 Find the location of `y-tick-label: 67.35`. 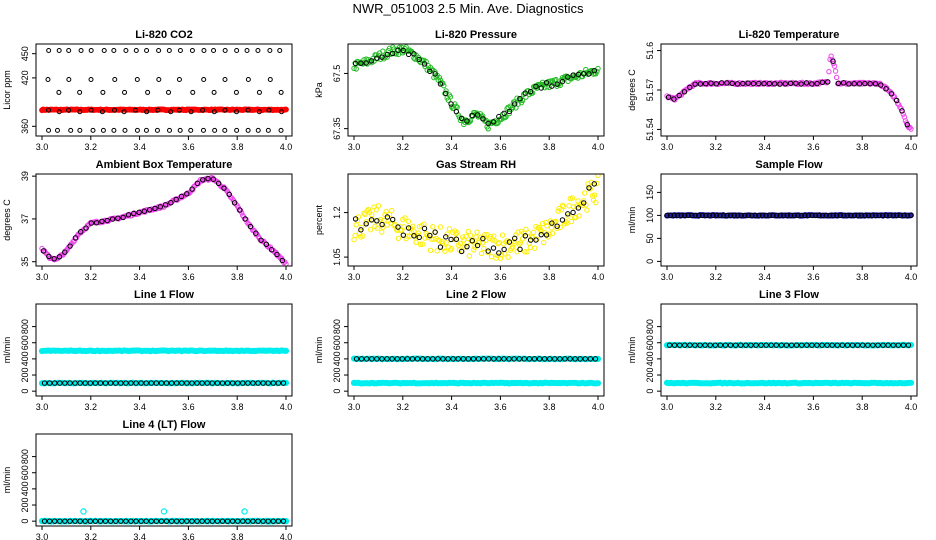

y-tick-label: 67.35 is located at coordinates (337, 128).